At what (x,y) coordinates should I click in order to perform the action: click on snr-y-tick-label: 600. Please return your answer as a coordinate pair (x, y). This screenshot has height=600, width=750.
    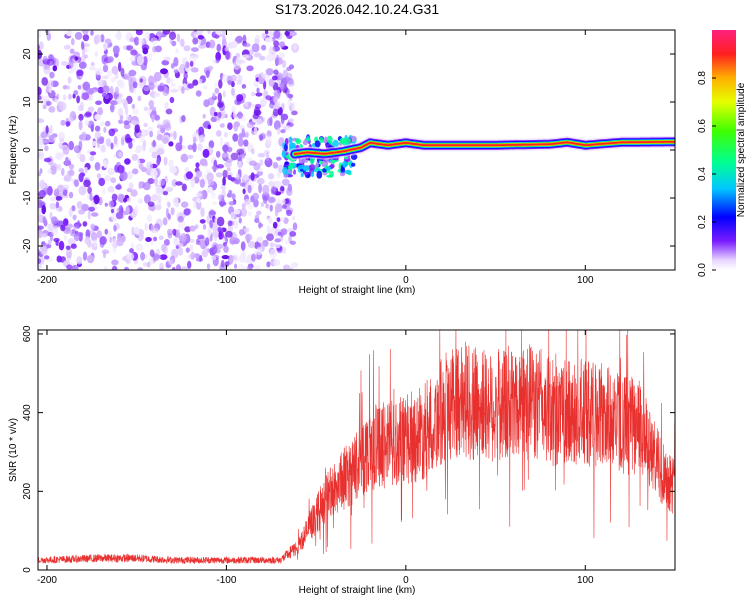
    Looking at the image, I should click on (27, 333).